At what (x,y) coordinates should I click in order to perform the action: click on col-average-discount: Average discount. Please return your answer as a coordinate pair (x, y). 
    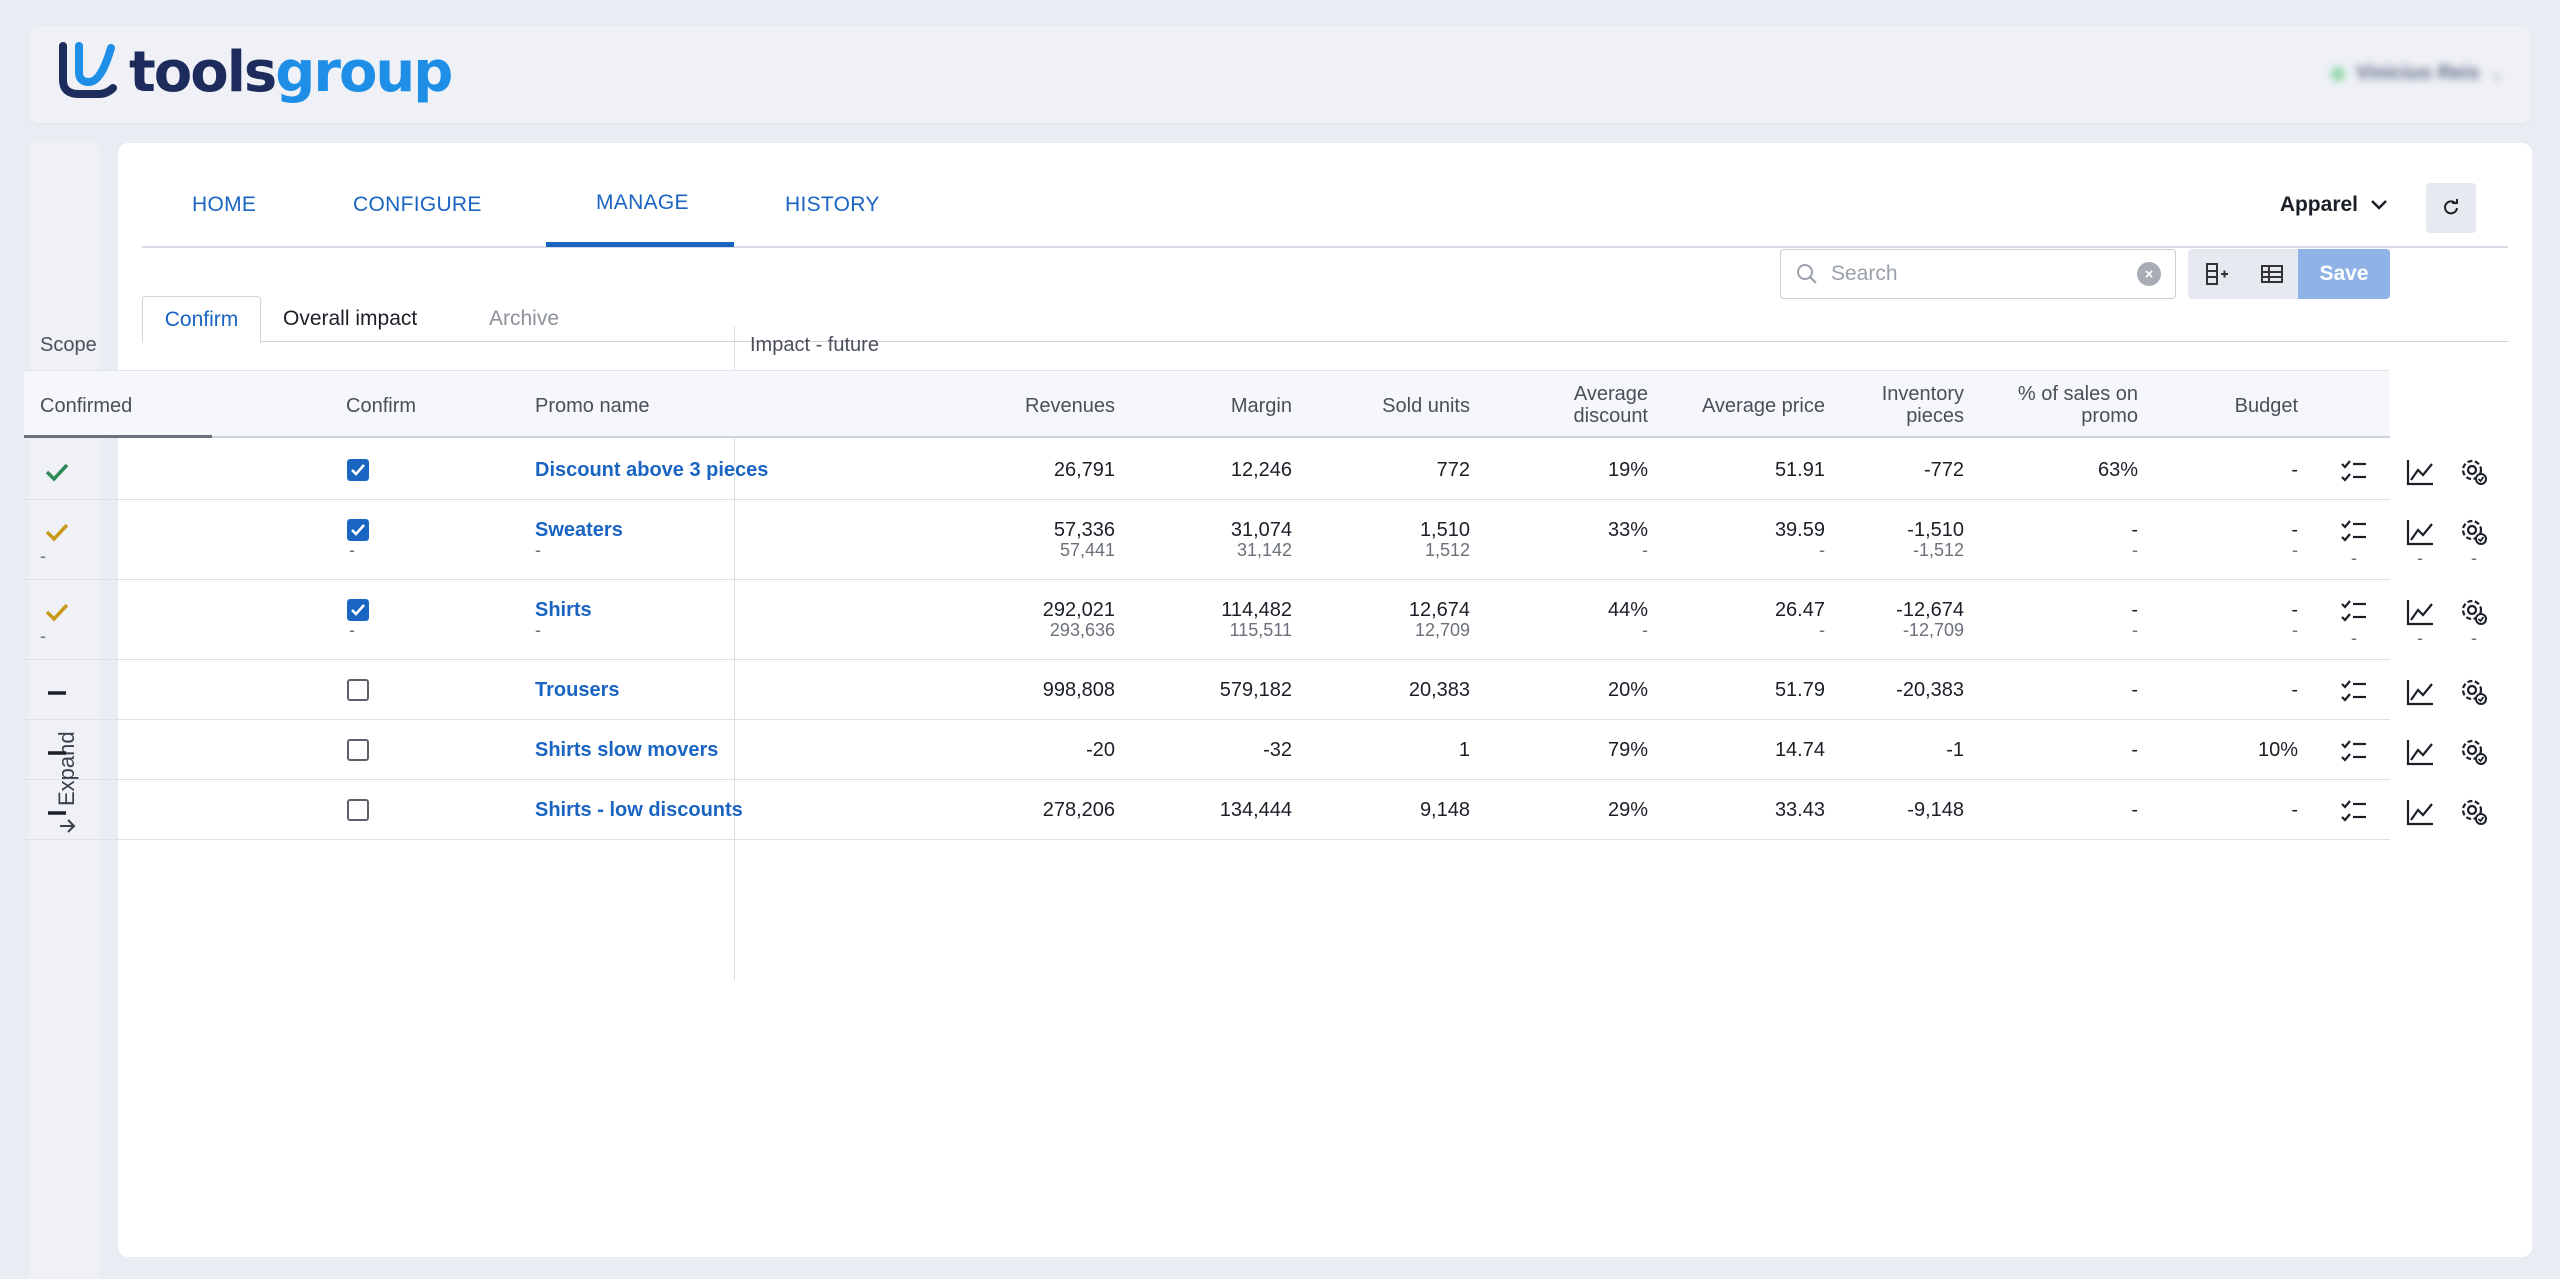
    Looking at the image, I should click on (1611, 405).